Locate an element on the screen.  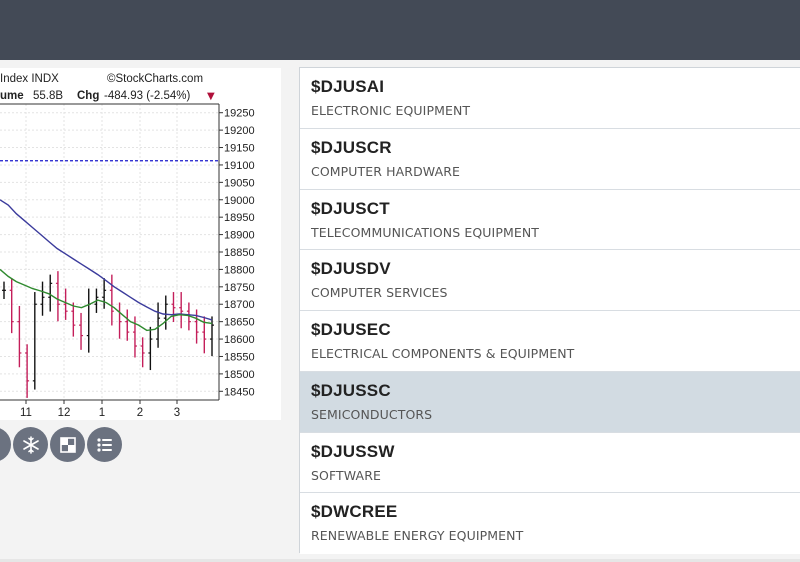
chart-change-down-icon: ▼ is located at coordinates (211, 96).